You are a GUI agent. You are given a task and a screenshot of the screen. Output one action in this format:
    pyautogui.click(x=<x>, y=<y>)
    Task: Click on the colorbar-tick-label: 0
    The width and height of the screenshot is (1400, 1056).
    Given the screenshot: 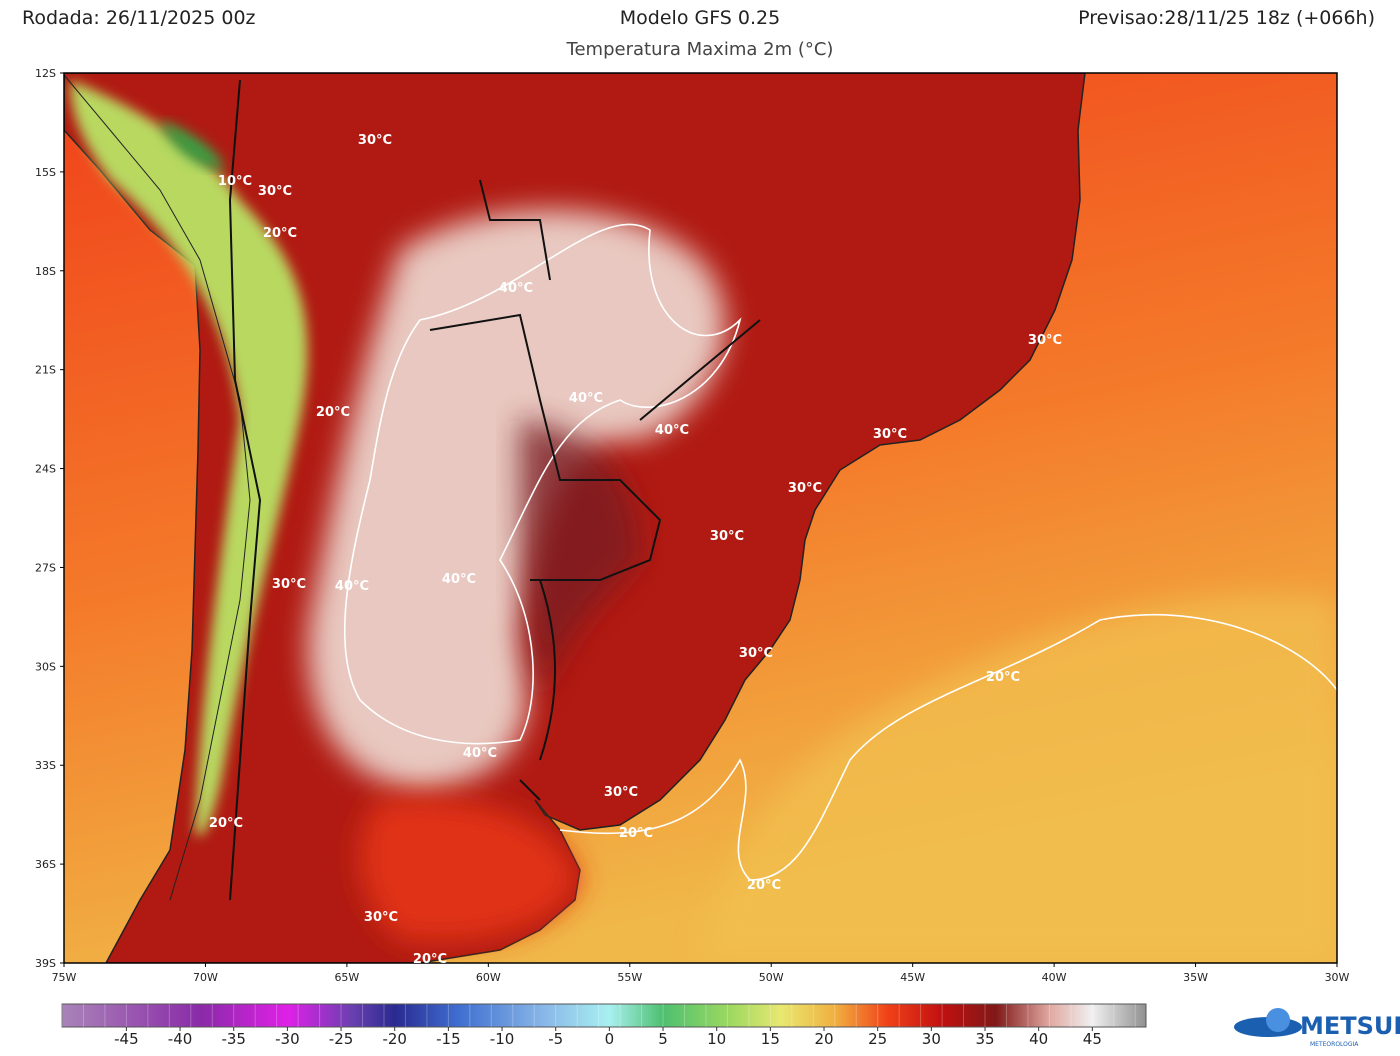 What is the action you would take?
    pyautogui.click(x=610, y=1039)
    